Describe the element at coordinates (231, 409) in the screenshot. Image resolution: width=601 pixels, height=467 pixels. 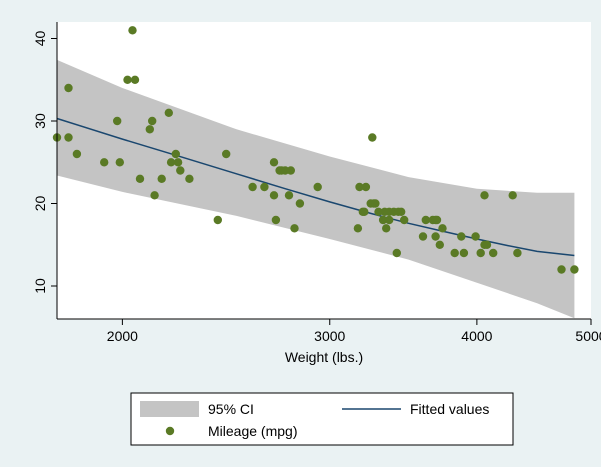
I see `legend-ci-label: 95% CI` at that location.